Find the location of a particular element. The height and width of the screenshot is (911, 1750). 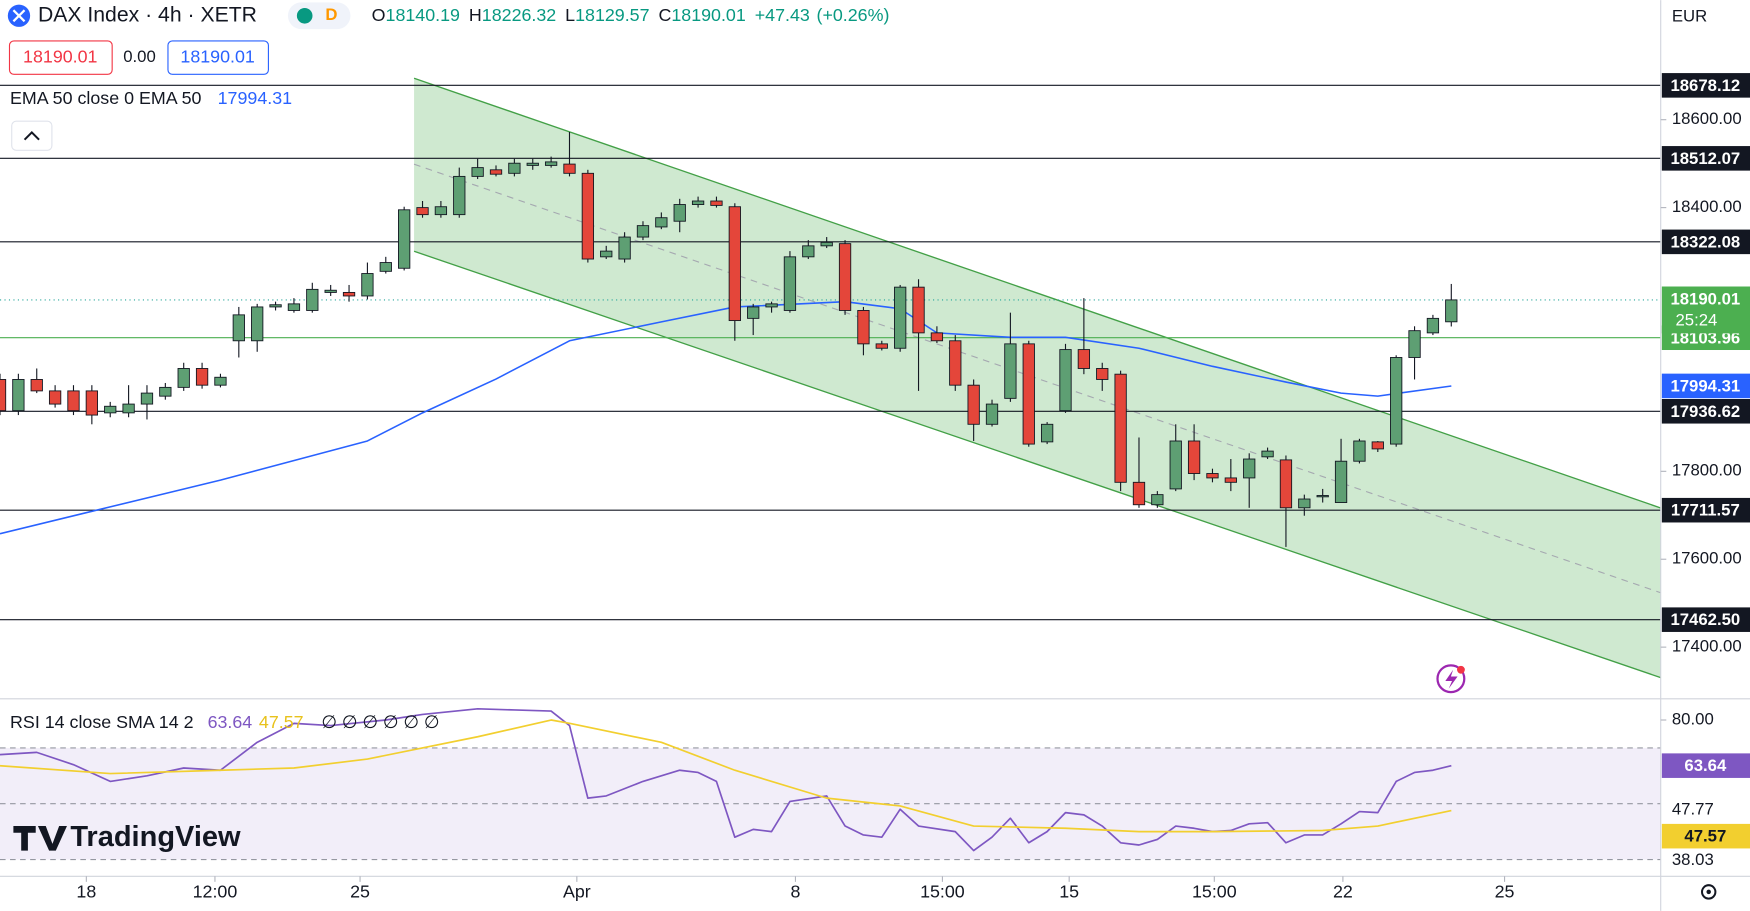

countdown: 25:24 is located at coordinates (1696, 320).